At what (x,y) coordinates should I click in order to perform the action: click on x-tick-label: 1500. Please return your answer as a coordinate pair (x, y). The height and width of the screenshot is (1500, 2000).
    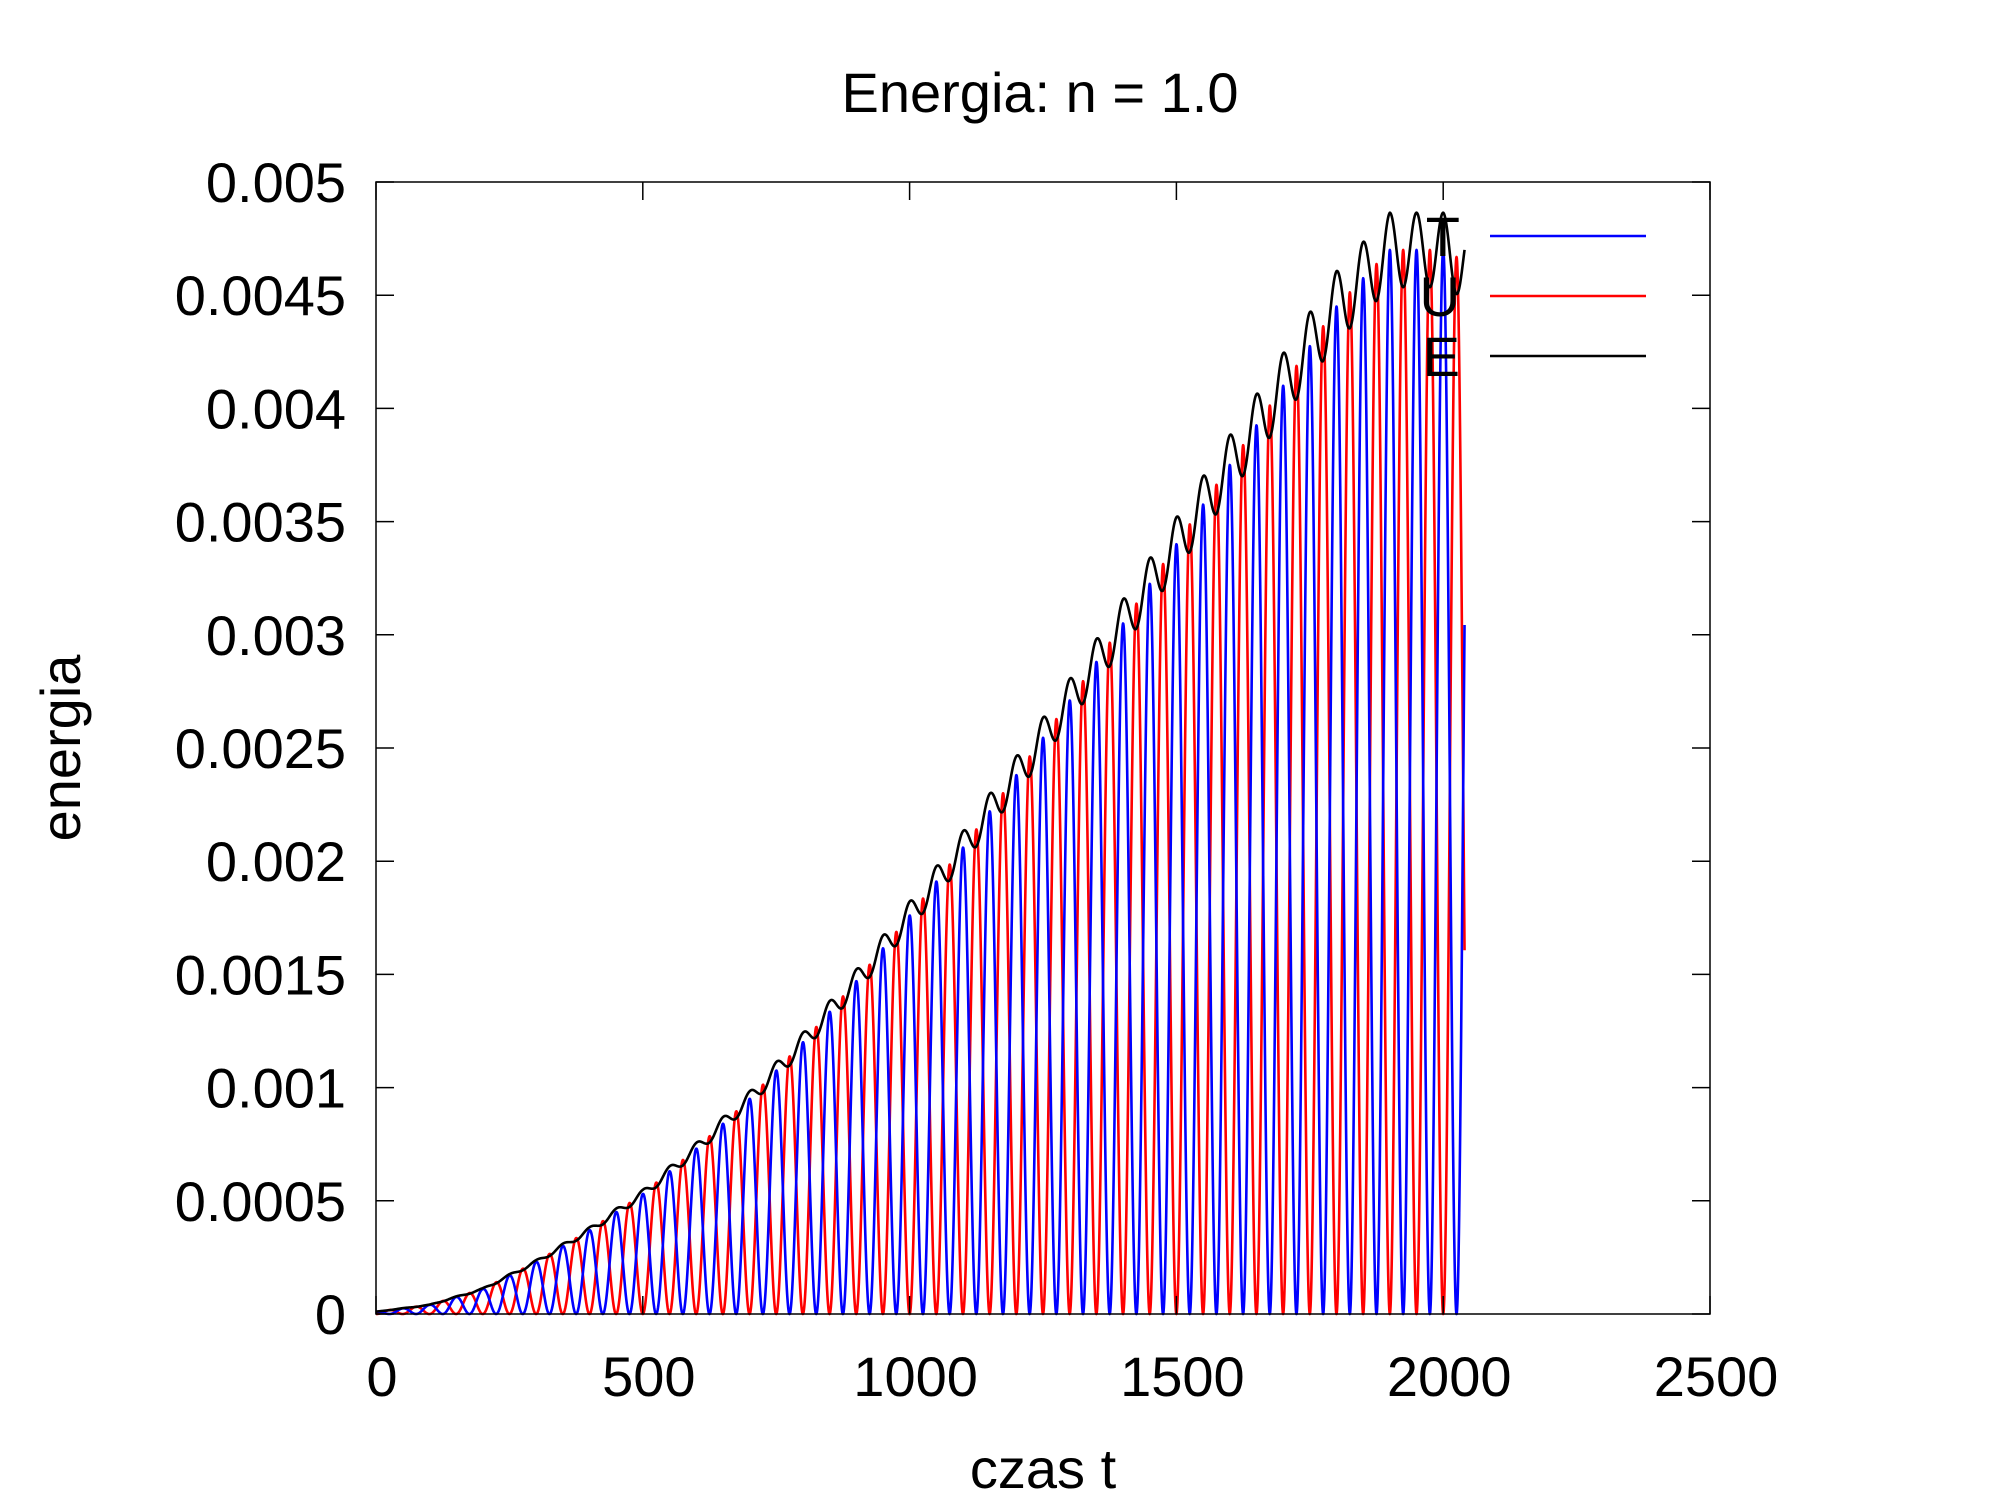
    Looking at the image, I should click on (1182, 1376).